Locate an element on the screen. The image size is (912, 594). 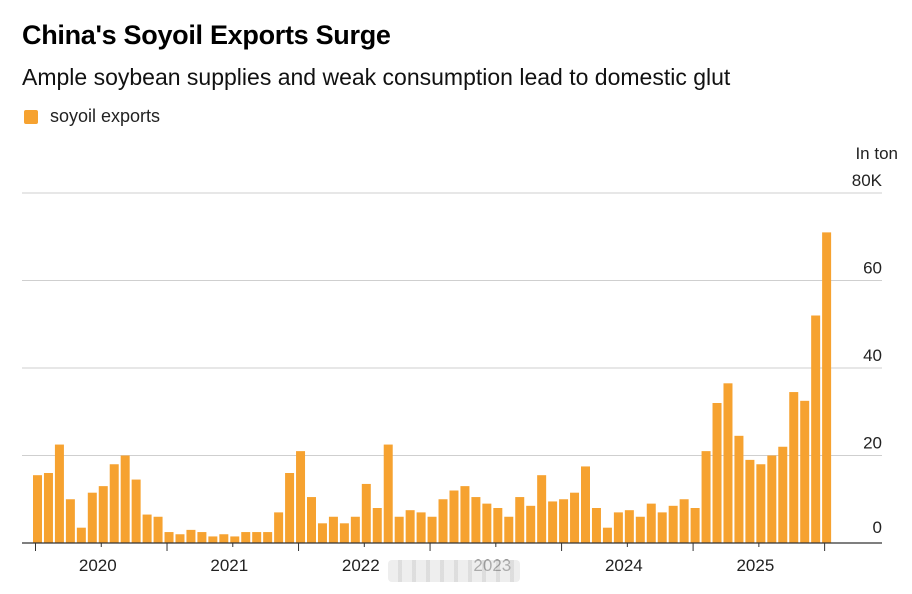
y-tick-label: 80K is located at coordinates (867, 180).